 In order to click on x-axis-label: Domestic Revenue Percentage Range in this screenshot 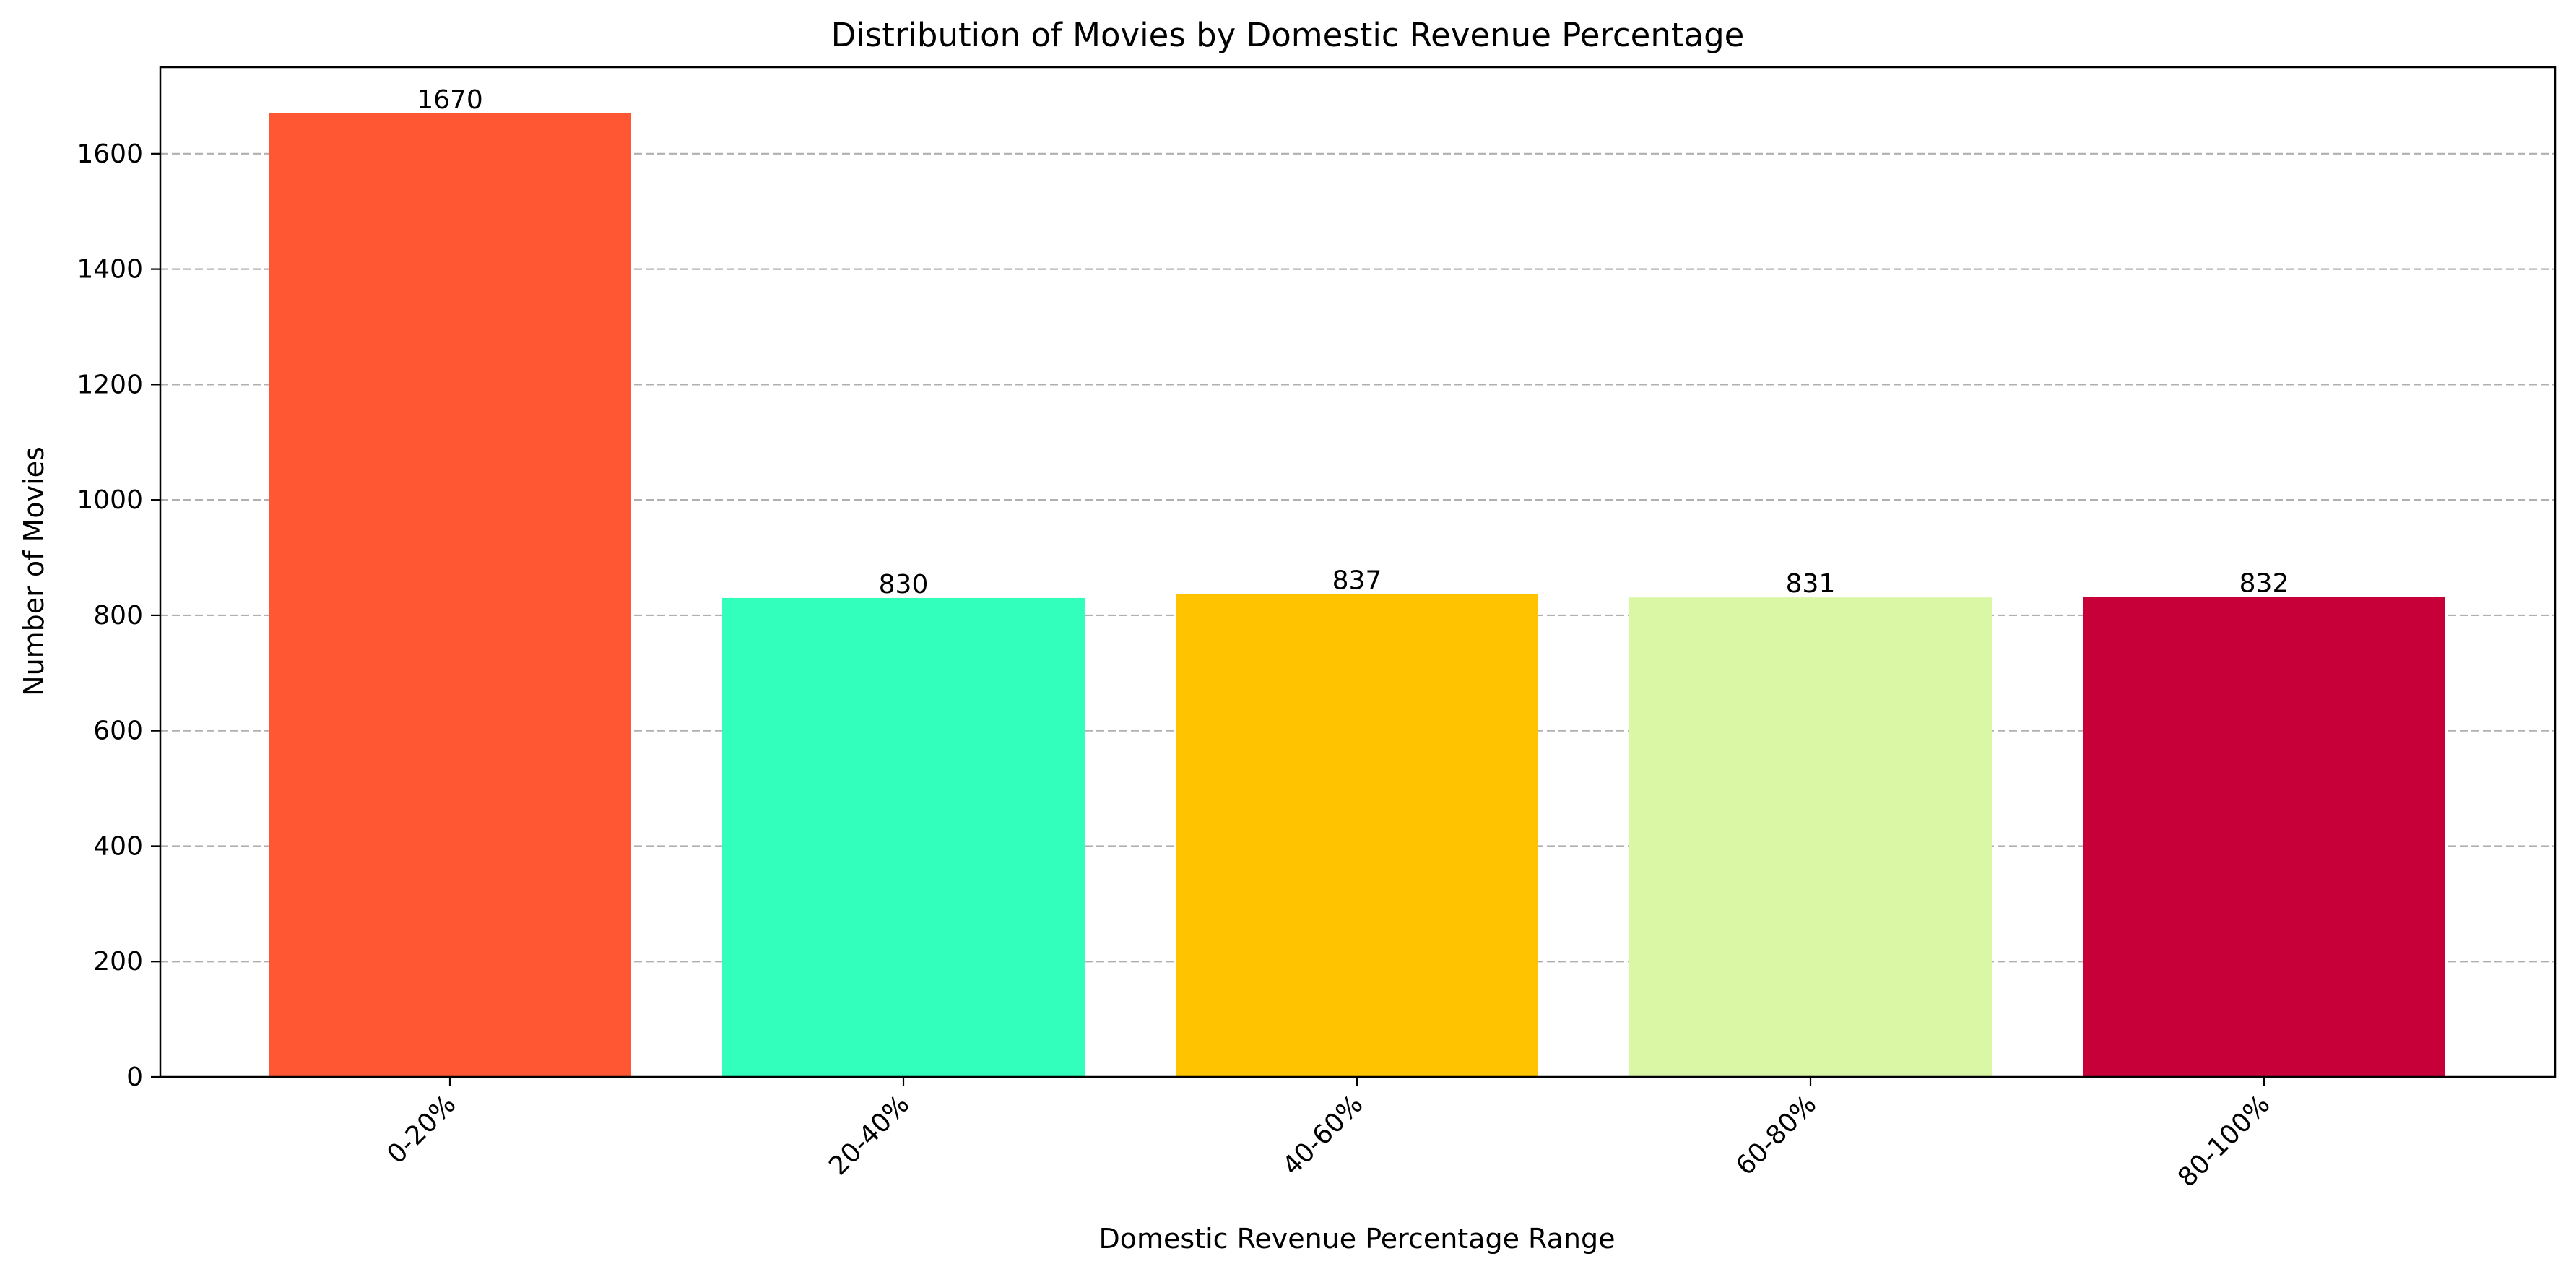, I will do `click(1357, 1239)`.